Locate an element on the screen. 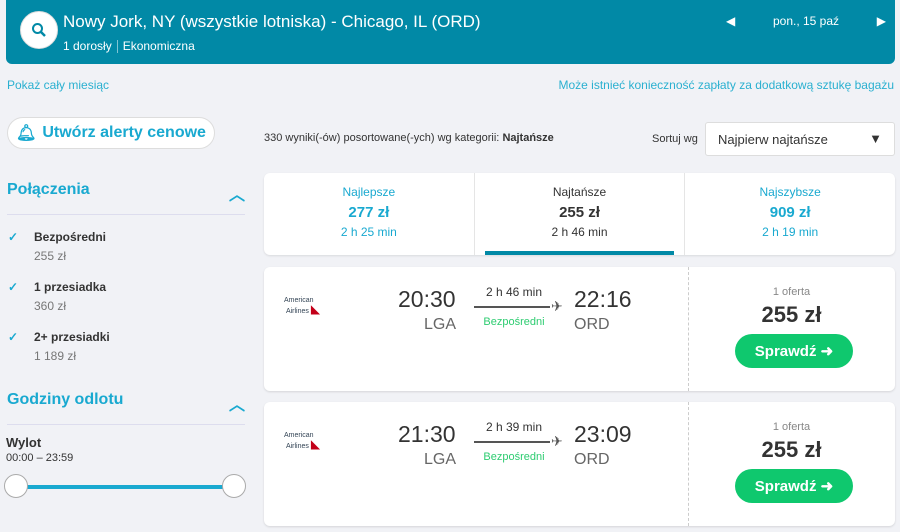 This screenshot has width=900, height=532. sort-select: Najpierw najtańsze ▼ is located at coordinates (800, 139).